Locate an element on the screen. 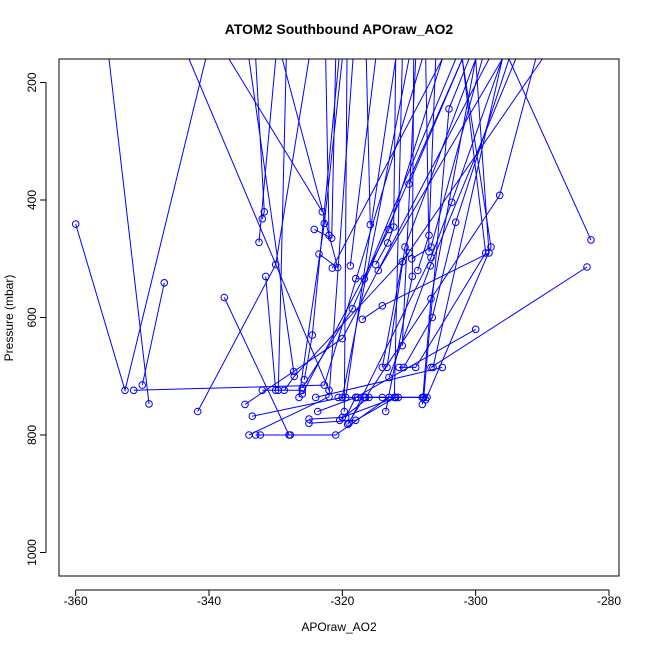 The width and height of the screenshot is (650, 650). y-tick-label: 200 is located at coordinates (32, 82).